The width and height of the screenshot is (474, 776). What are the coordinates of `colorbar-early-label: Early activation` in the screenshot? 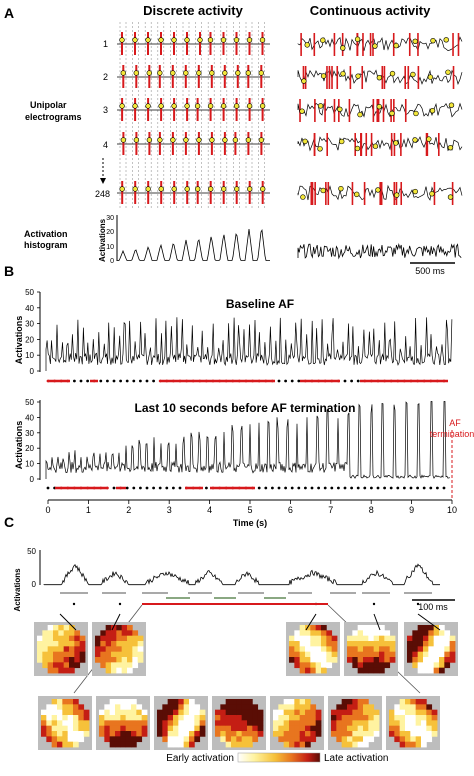 It's located at (200, 758).